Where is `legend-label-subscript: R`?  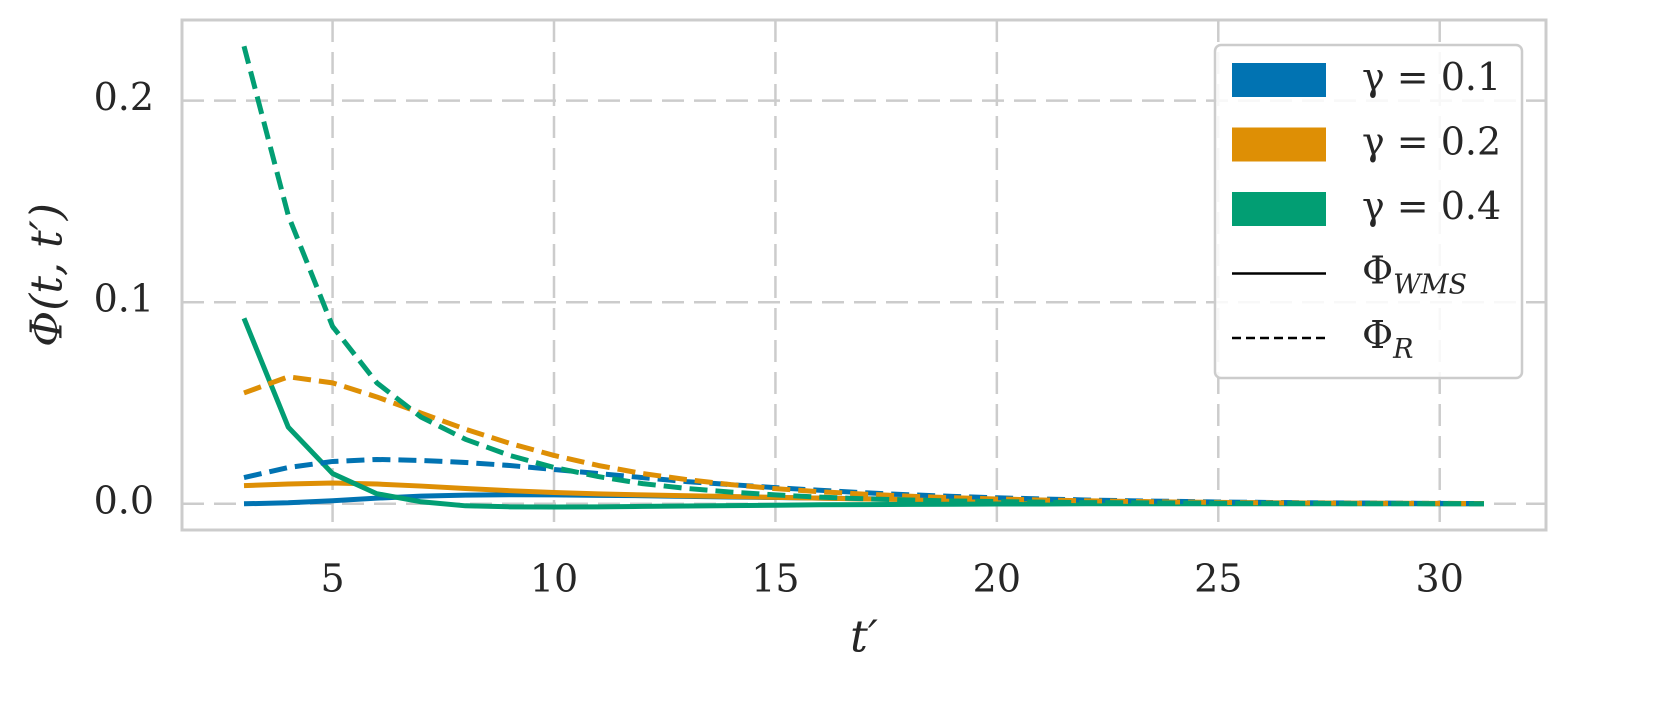 legend-label-subscript: R is located at coordinates (1402, 349).